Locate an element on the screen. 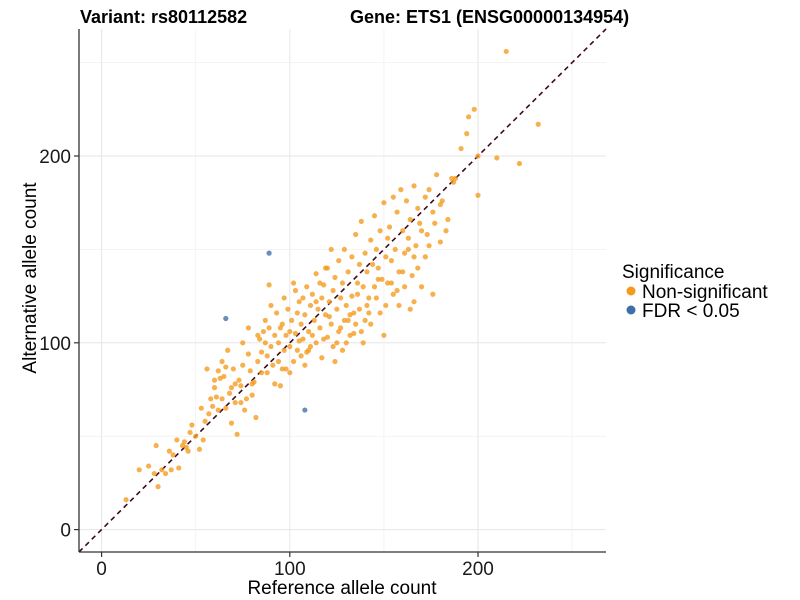  y-axis-title: Alternative allele count is located at coordinates (30, 278).